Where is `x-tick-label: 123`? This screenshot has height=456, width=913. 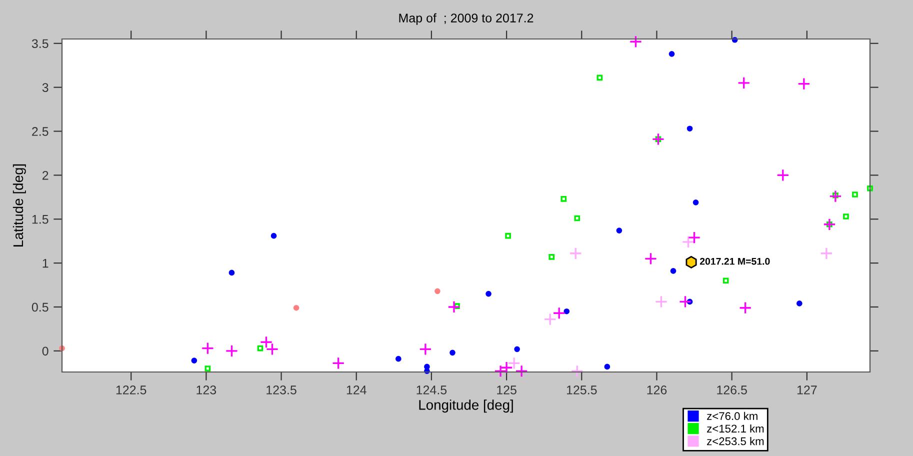 x-tick-label: 123 is located at coordinates (206, 390).